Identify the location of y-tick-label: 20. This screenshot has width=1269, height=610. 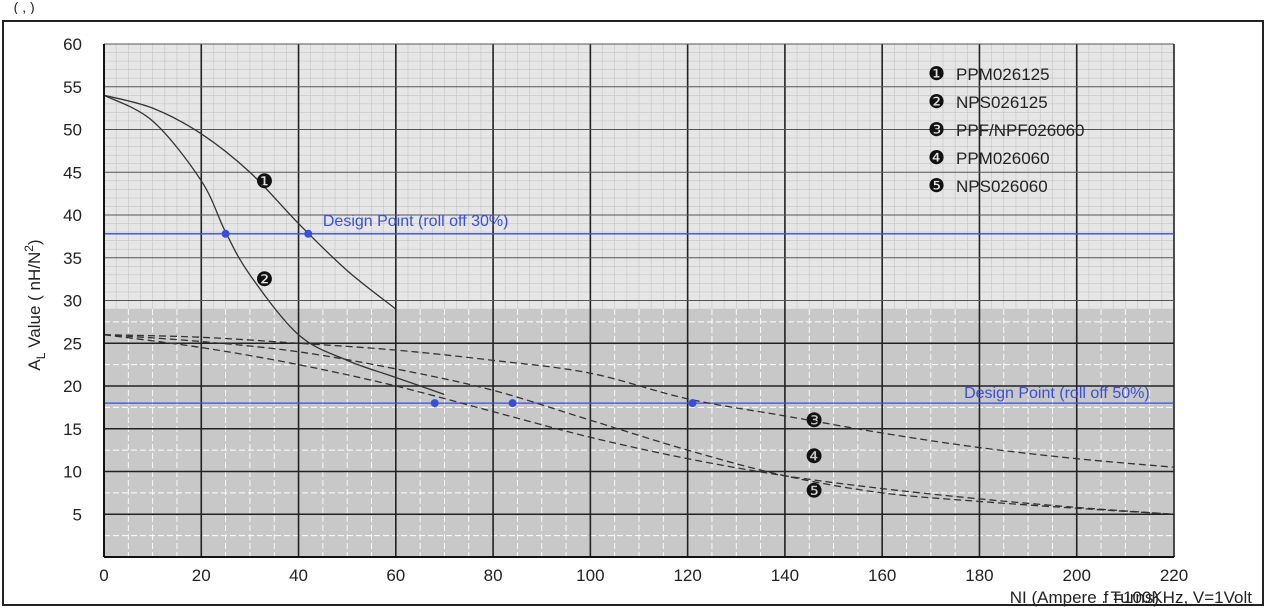
(72, 386).